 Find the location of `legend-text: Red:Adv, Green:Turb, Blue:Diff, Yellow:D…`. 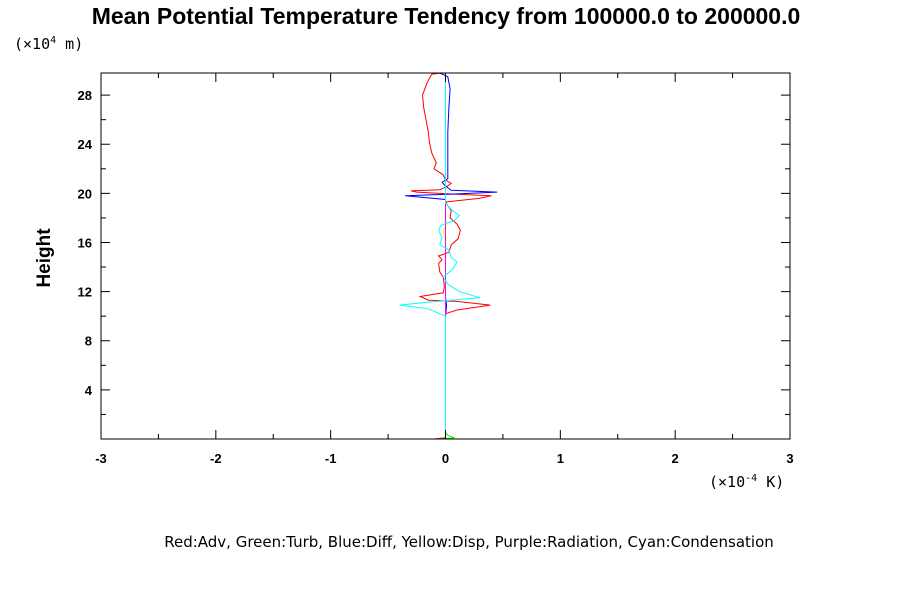

legend-text: Red:Adv, Green:Turb, Blue:Diff, Yellow:D… is located at coordinates (469, 542).